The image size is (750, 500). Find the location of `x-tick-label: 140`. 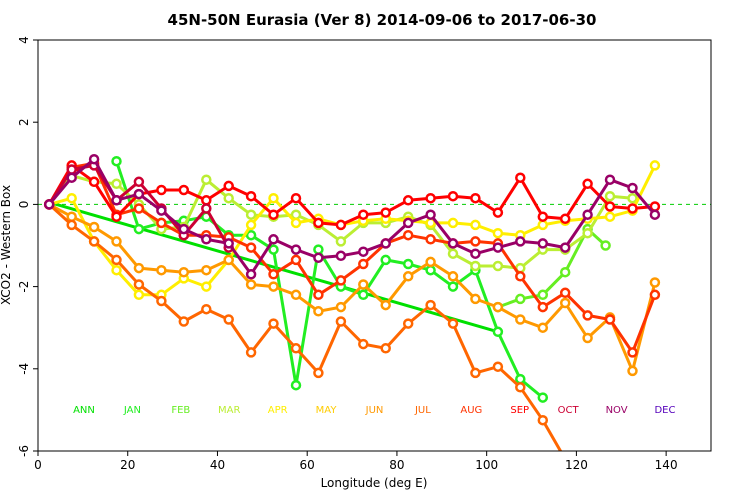

x-tick-label: 140 is located at coordinates (666, 465).